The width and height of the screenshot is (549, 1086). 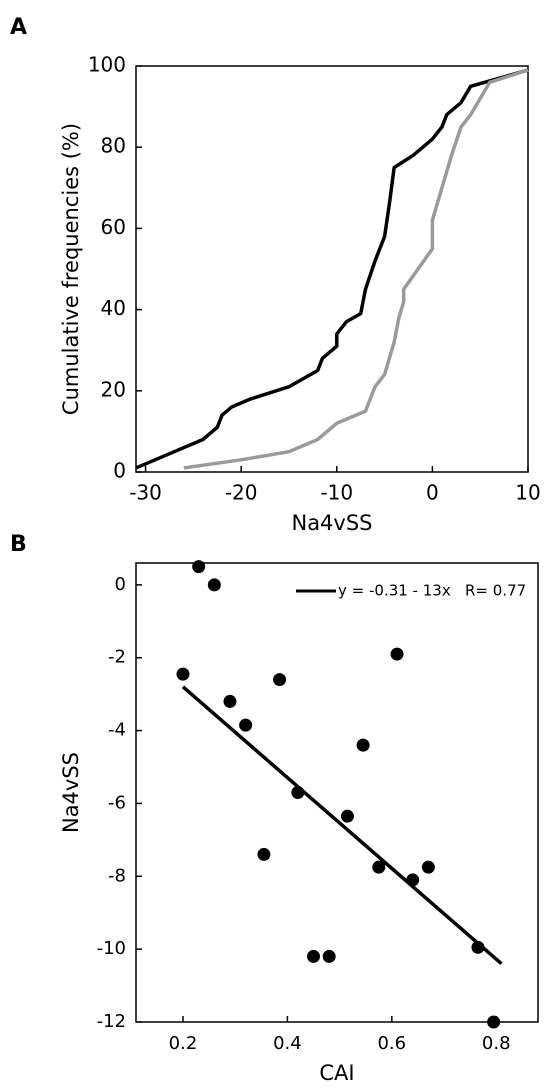 I want to click on x-tick-label: -30, so click(x=145, y=493).